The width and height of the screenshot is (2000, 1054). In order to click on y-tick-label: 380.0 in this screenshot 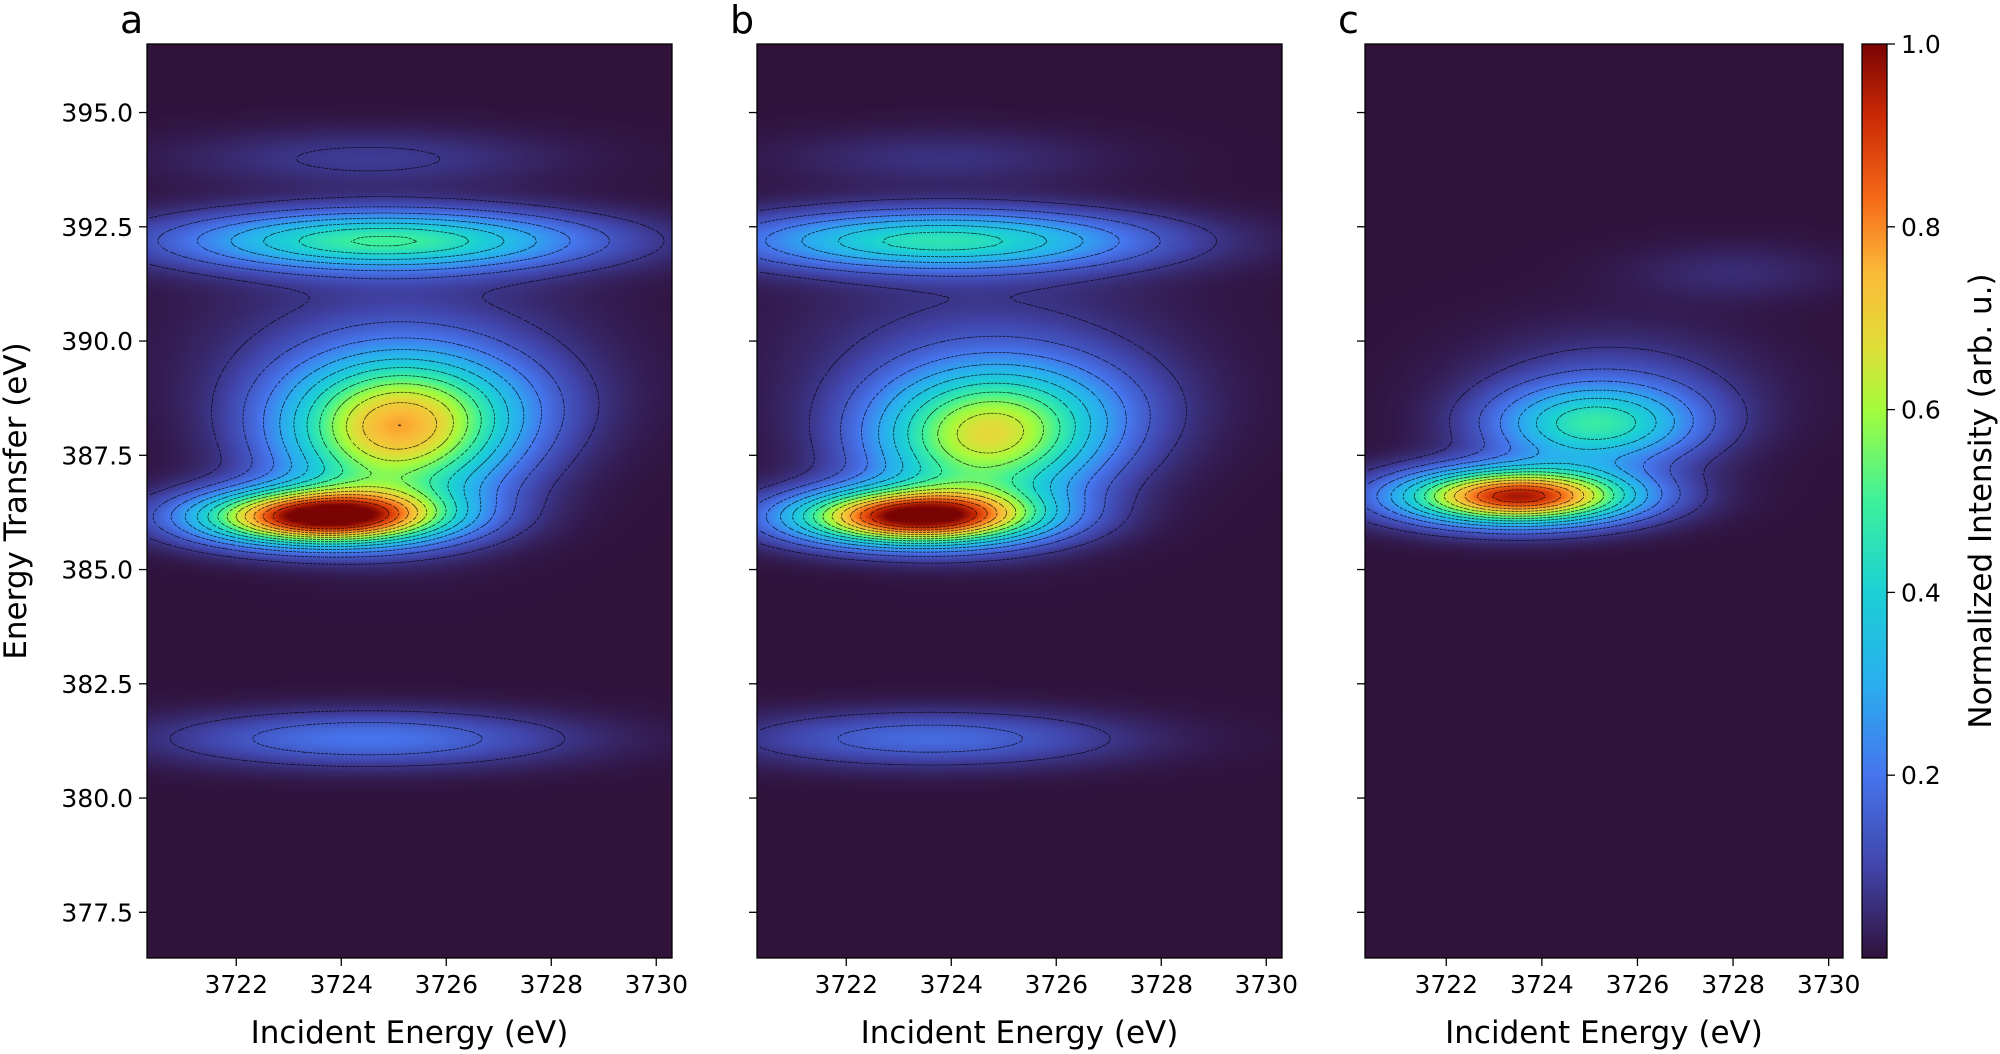, I will do `click(97, 798)`.